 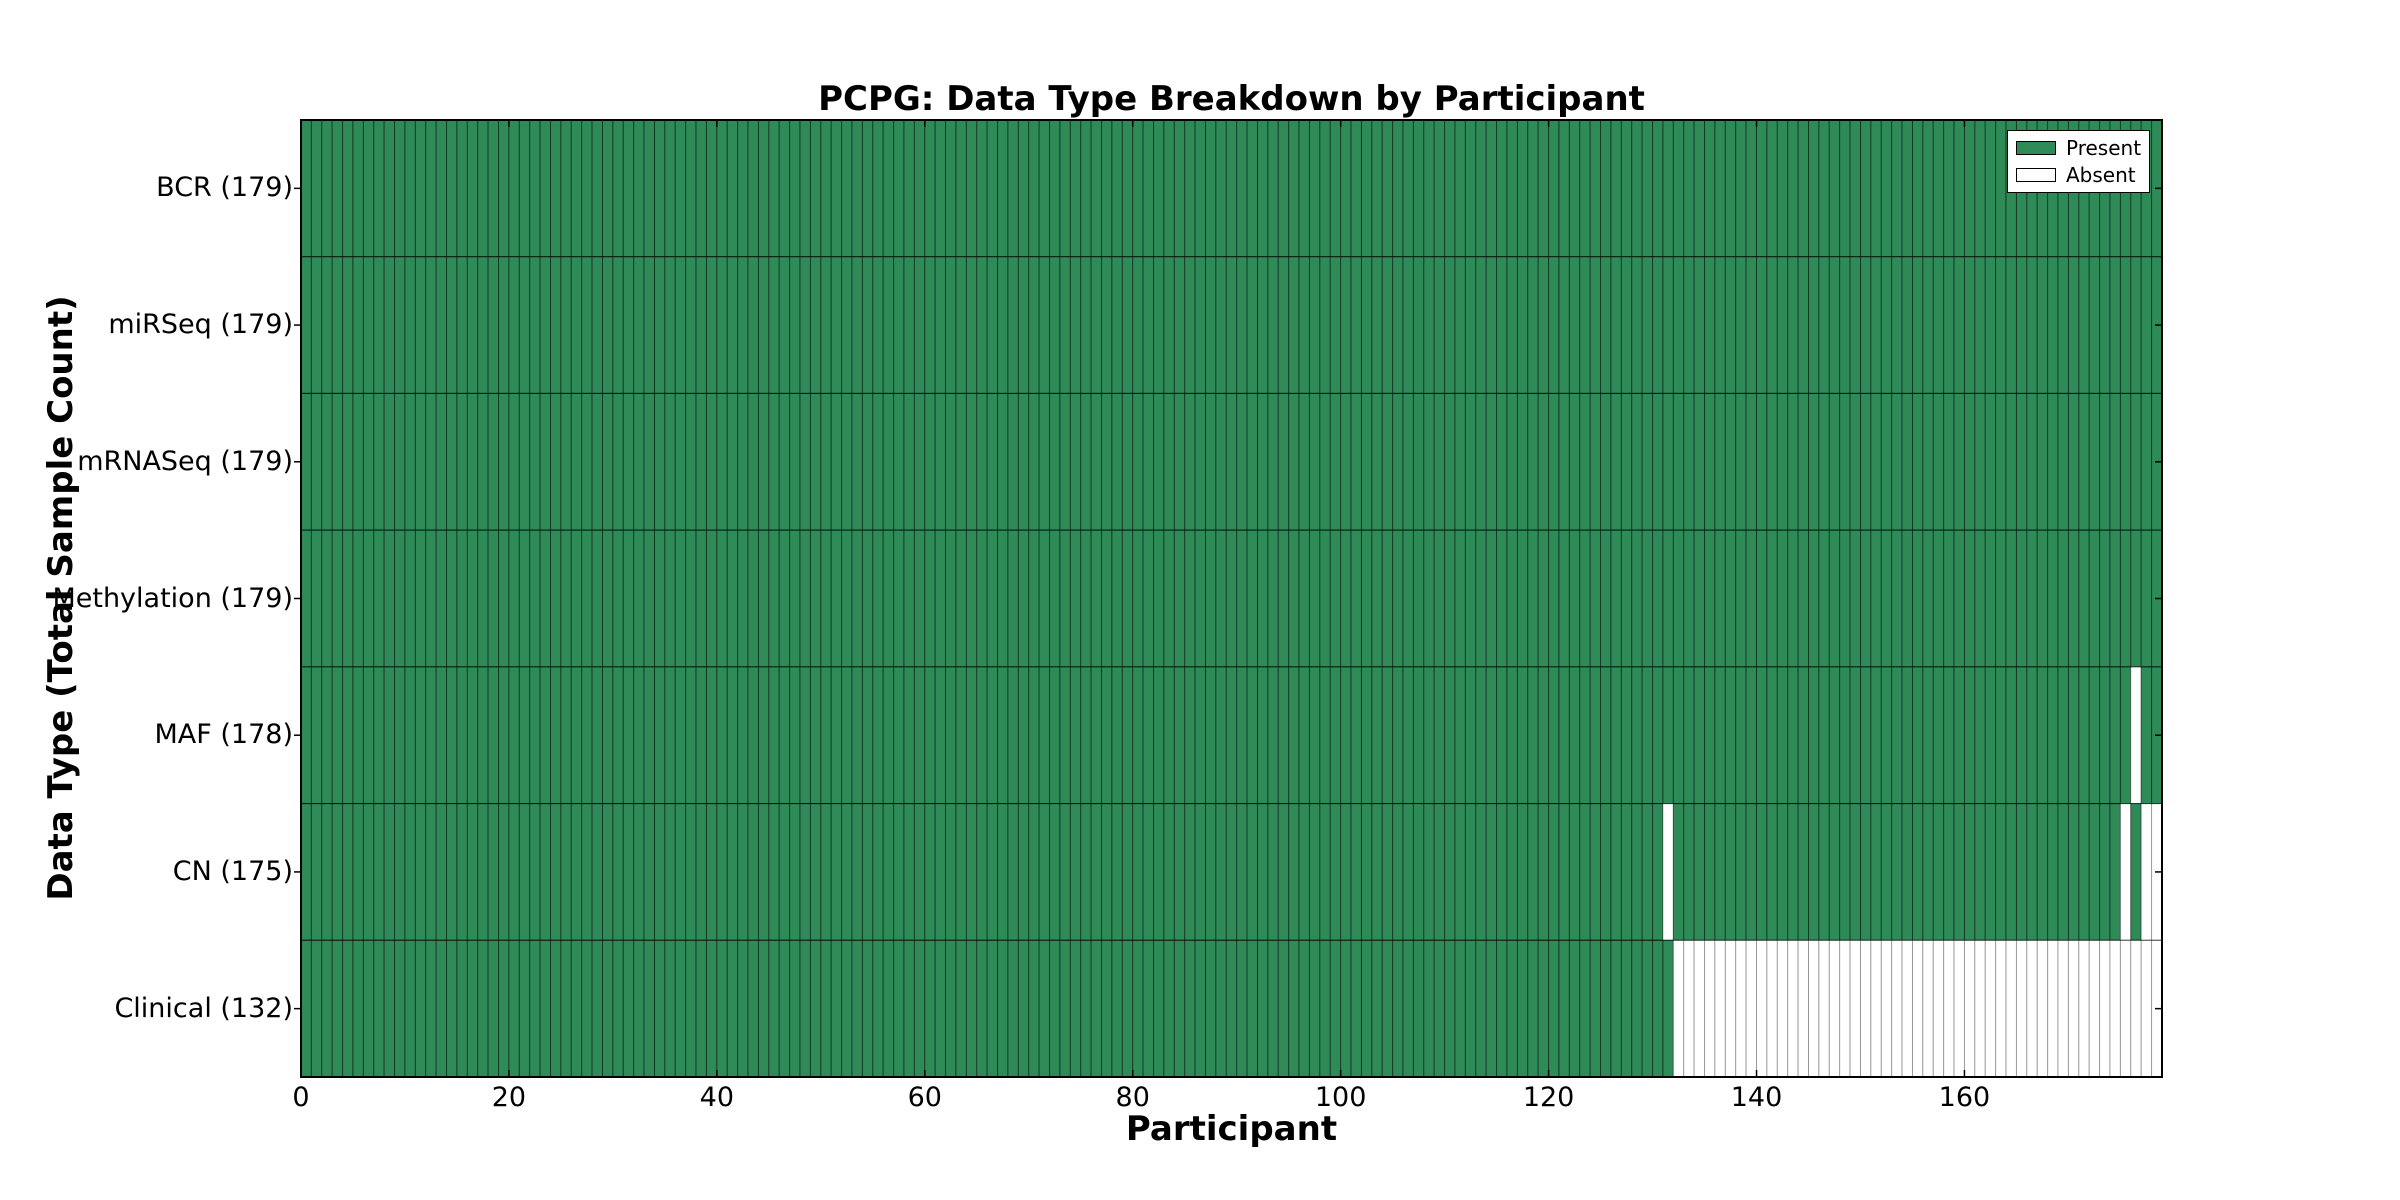 What do you see at coordinates (1231, 99) in the screenshot?
I see `chart-title: PCPG: Data Type Breakdown by Participant` at bounding box center [1231, 99].